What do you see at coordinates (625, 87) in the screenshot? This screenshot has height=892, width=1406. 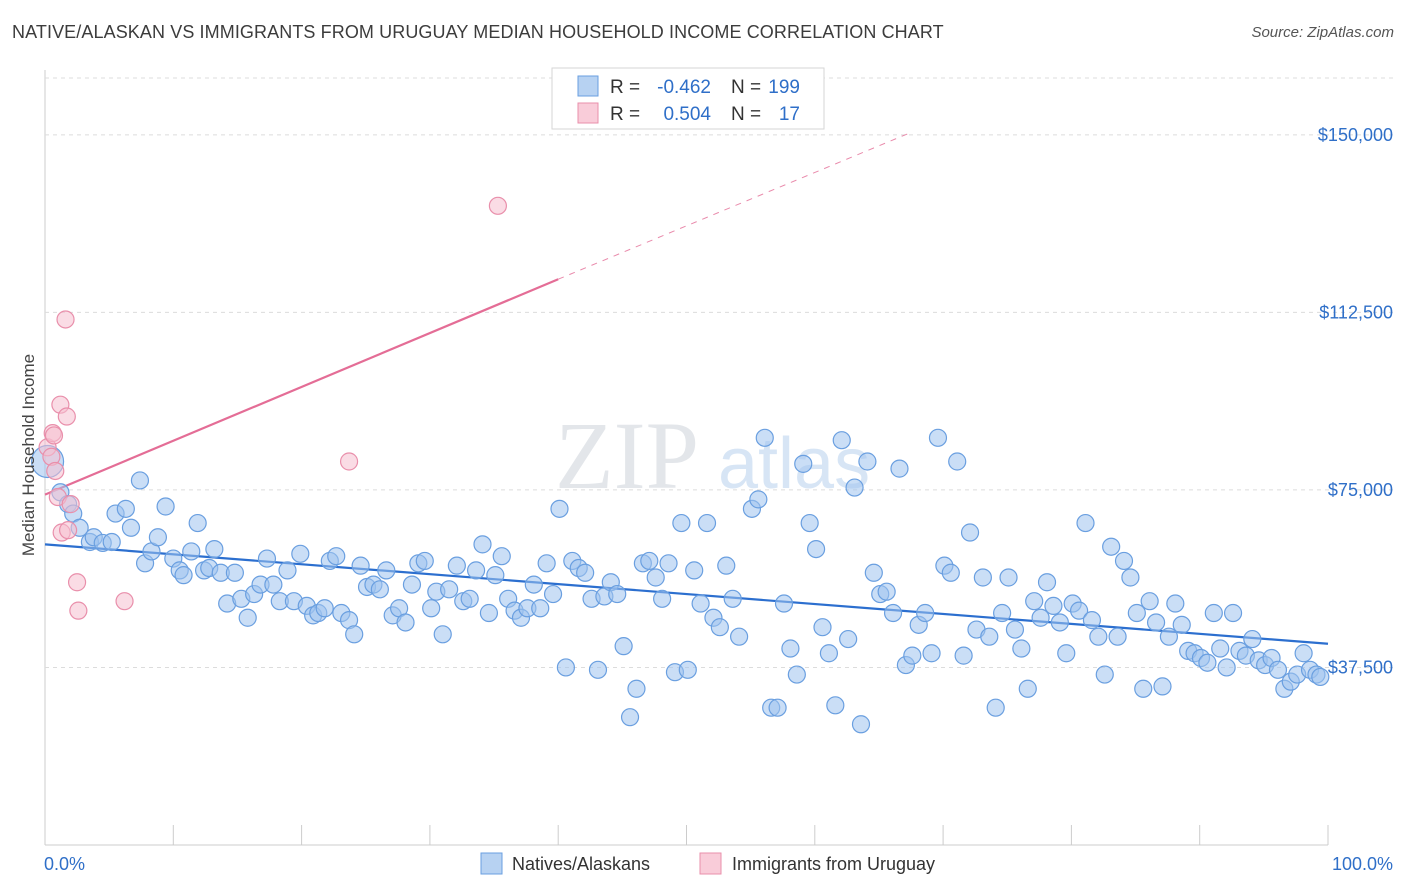 I see `stats-r-label-natives: R =` at bounding box center [625, 87].